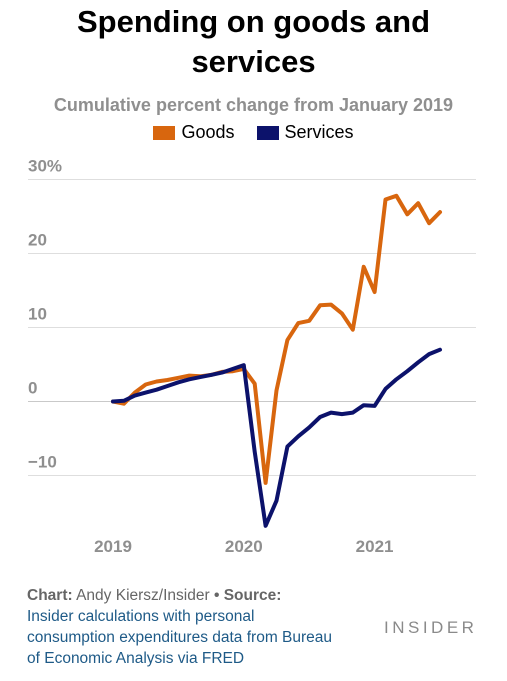 Image resolution: width=507 pixels, height=681 pixels. I want to click on chart-title: Spending on goods and services, so click(253, 42).